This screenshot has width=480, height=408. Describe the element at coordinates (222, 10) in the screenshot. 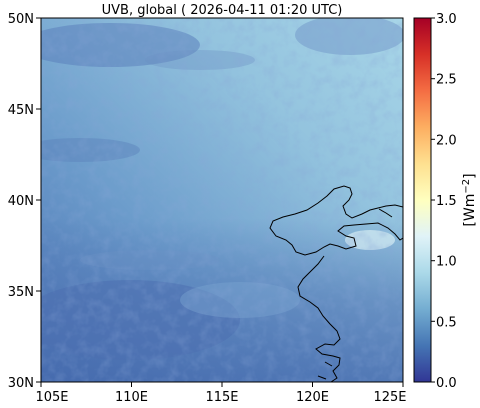

I see `map-title: UVB, global ( 2026-04-11 01:20 UTC)` at that location.